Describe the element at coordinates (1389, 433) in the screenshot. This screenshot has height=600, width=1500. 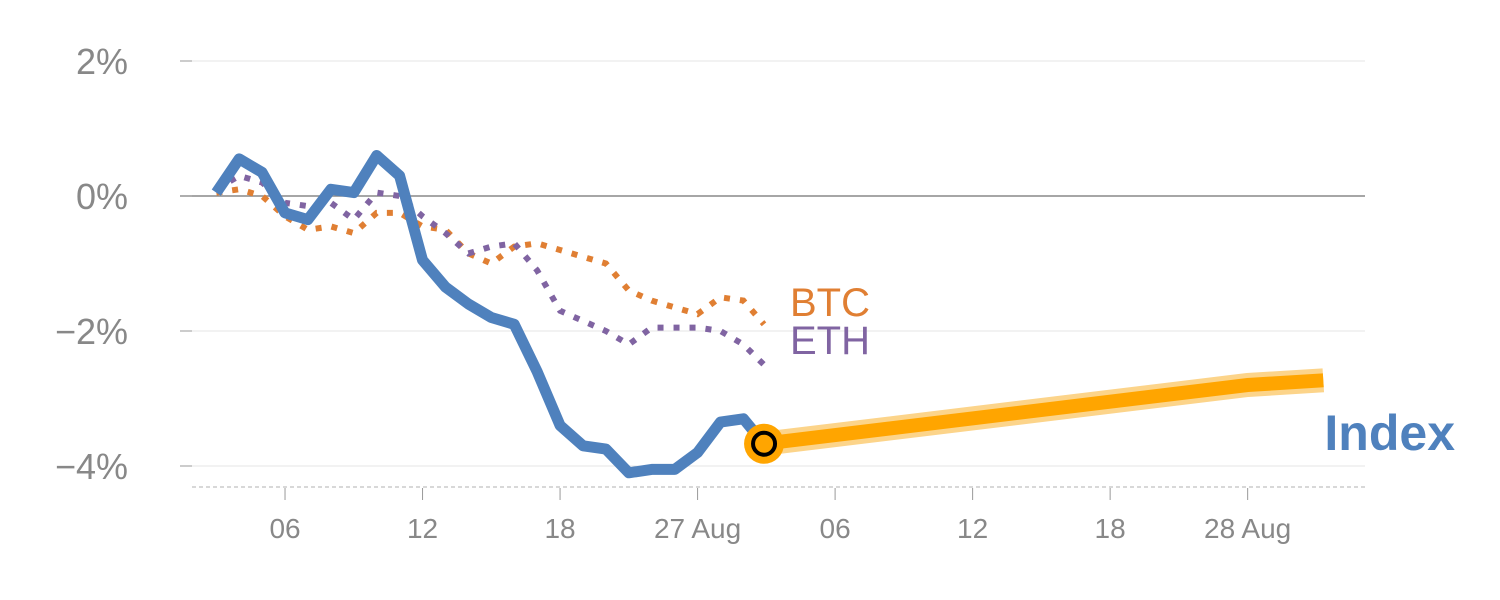
I see `legend-label-index: Index` at that location.